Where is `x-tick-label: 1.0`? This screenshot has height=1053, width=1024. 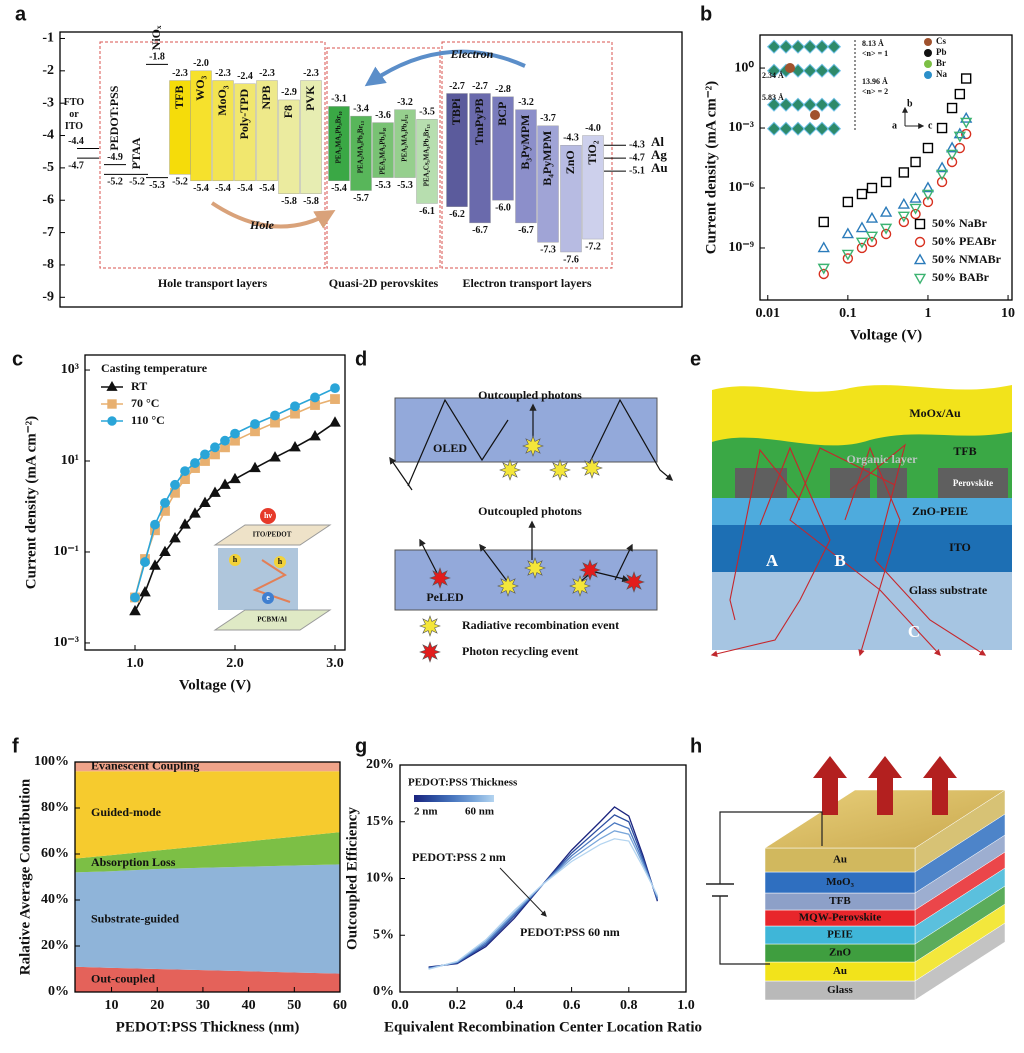
x-tick-label: 1.0 is located at coordinates (135, 663).